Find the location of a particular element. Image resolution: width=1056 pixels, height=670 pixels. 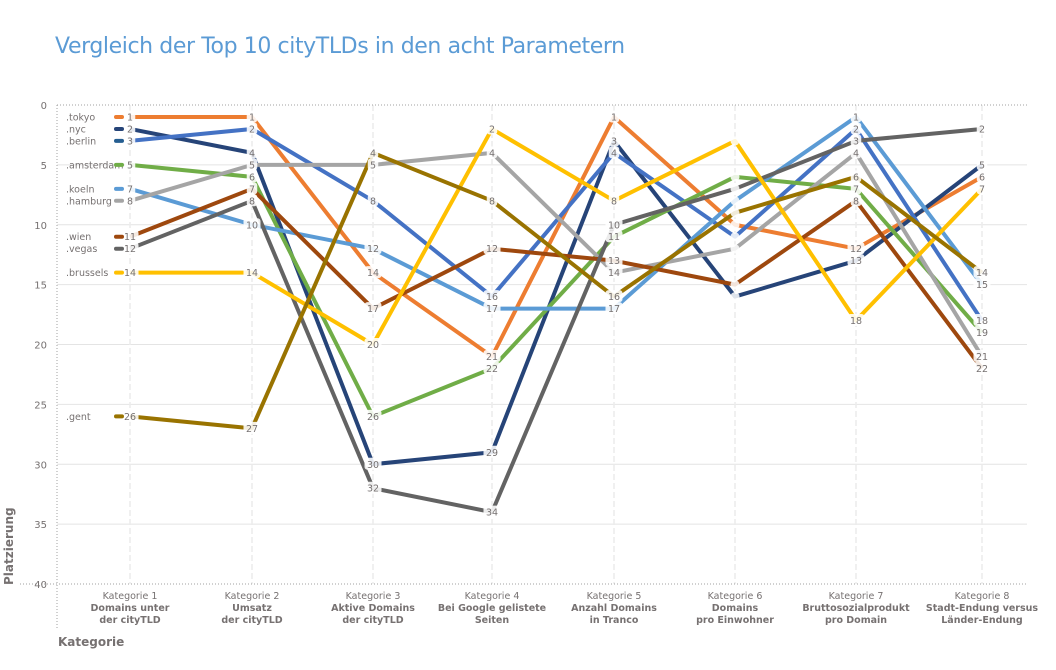

y-tick-label: 15 is located at coordinates (40, 286).